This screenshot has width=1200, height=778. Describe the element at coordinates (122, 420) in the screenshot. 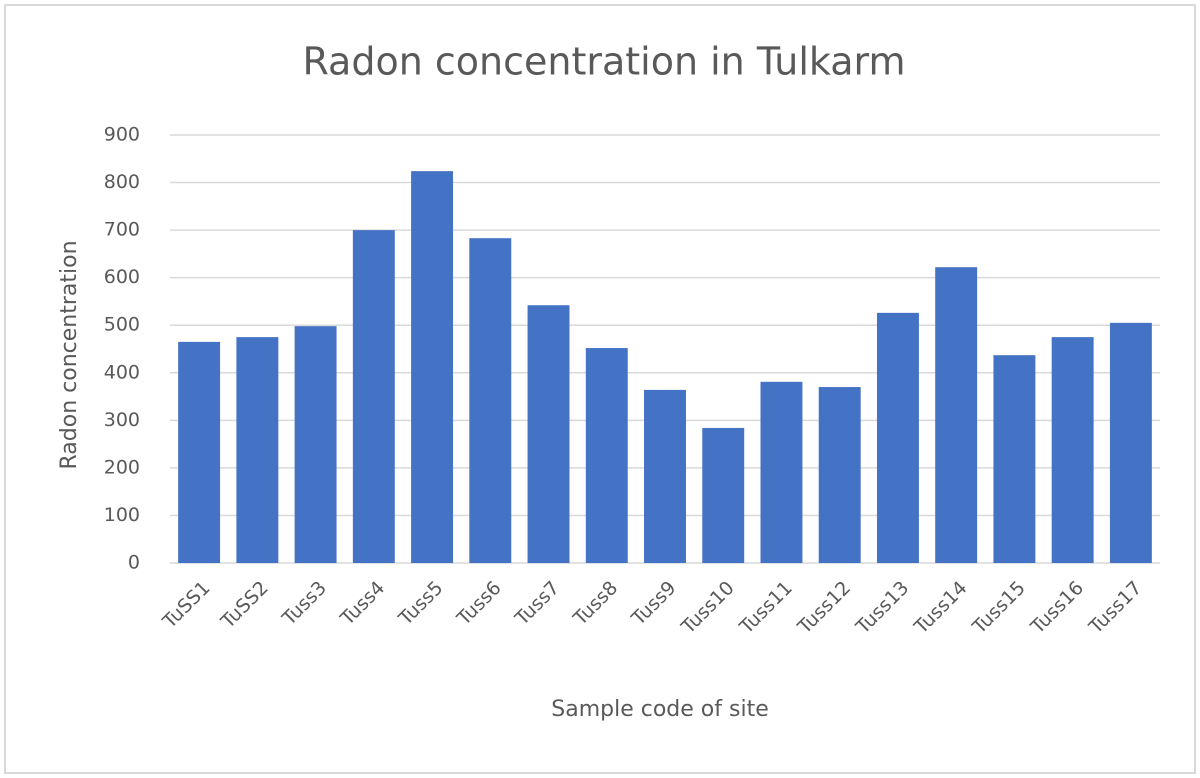

I see `y-tick-label: 300` at that location.